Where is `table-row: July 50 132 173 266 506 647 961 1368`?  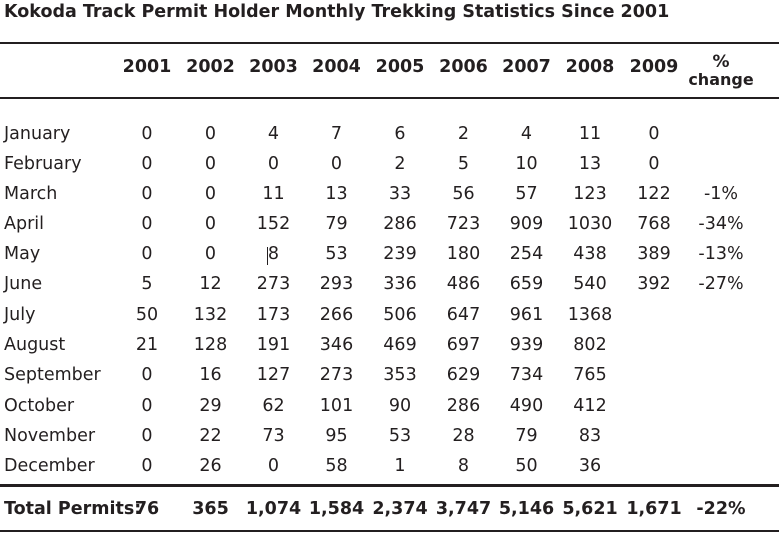 table-row: July 50 132 173 266 506 647 961 1368 is located at coordinates (390, 315).